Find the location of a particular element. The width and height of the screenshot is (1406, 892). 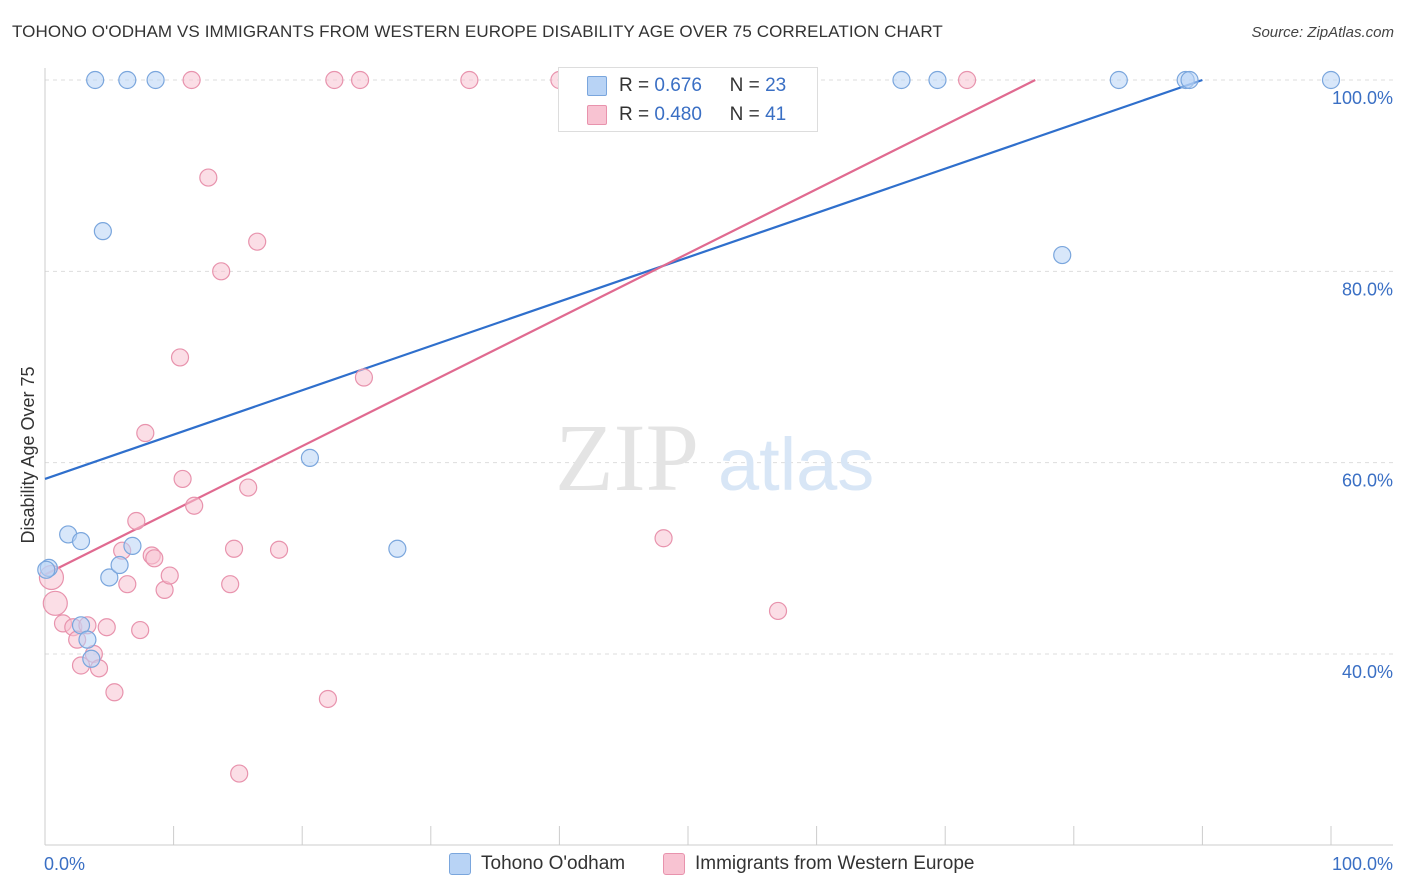

y-tick-label: 60.0% is located at coordinates (1367, 481).